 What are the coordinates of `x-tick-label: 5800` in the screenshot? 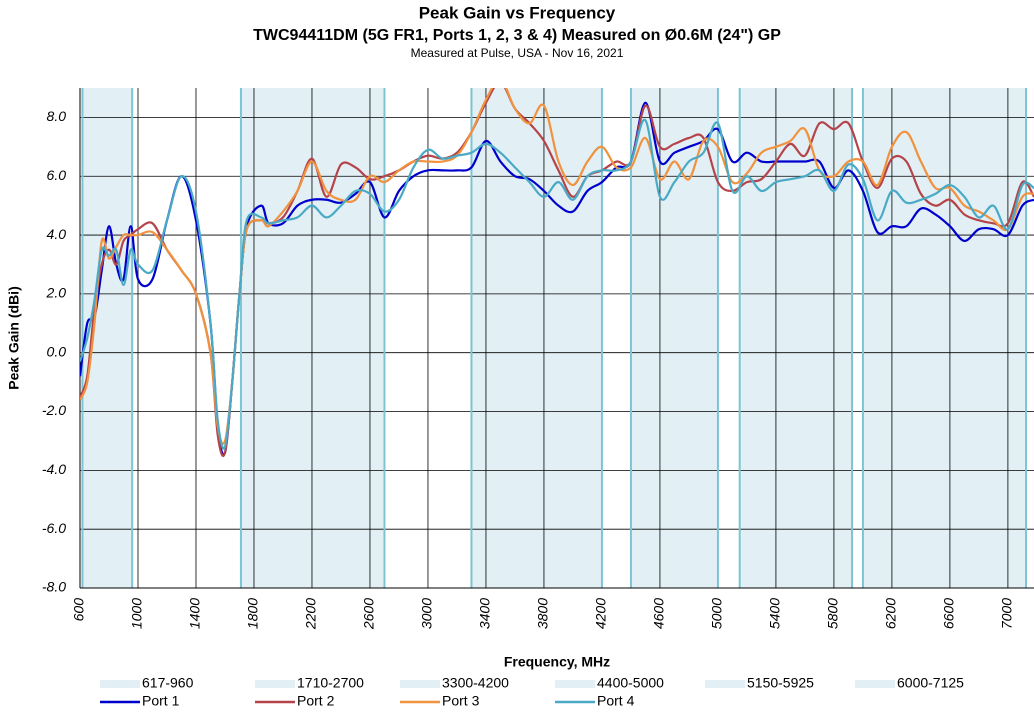 It's located at (833, 613).